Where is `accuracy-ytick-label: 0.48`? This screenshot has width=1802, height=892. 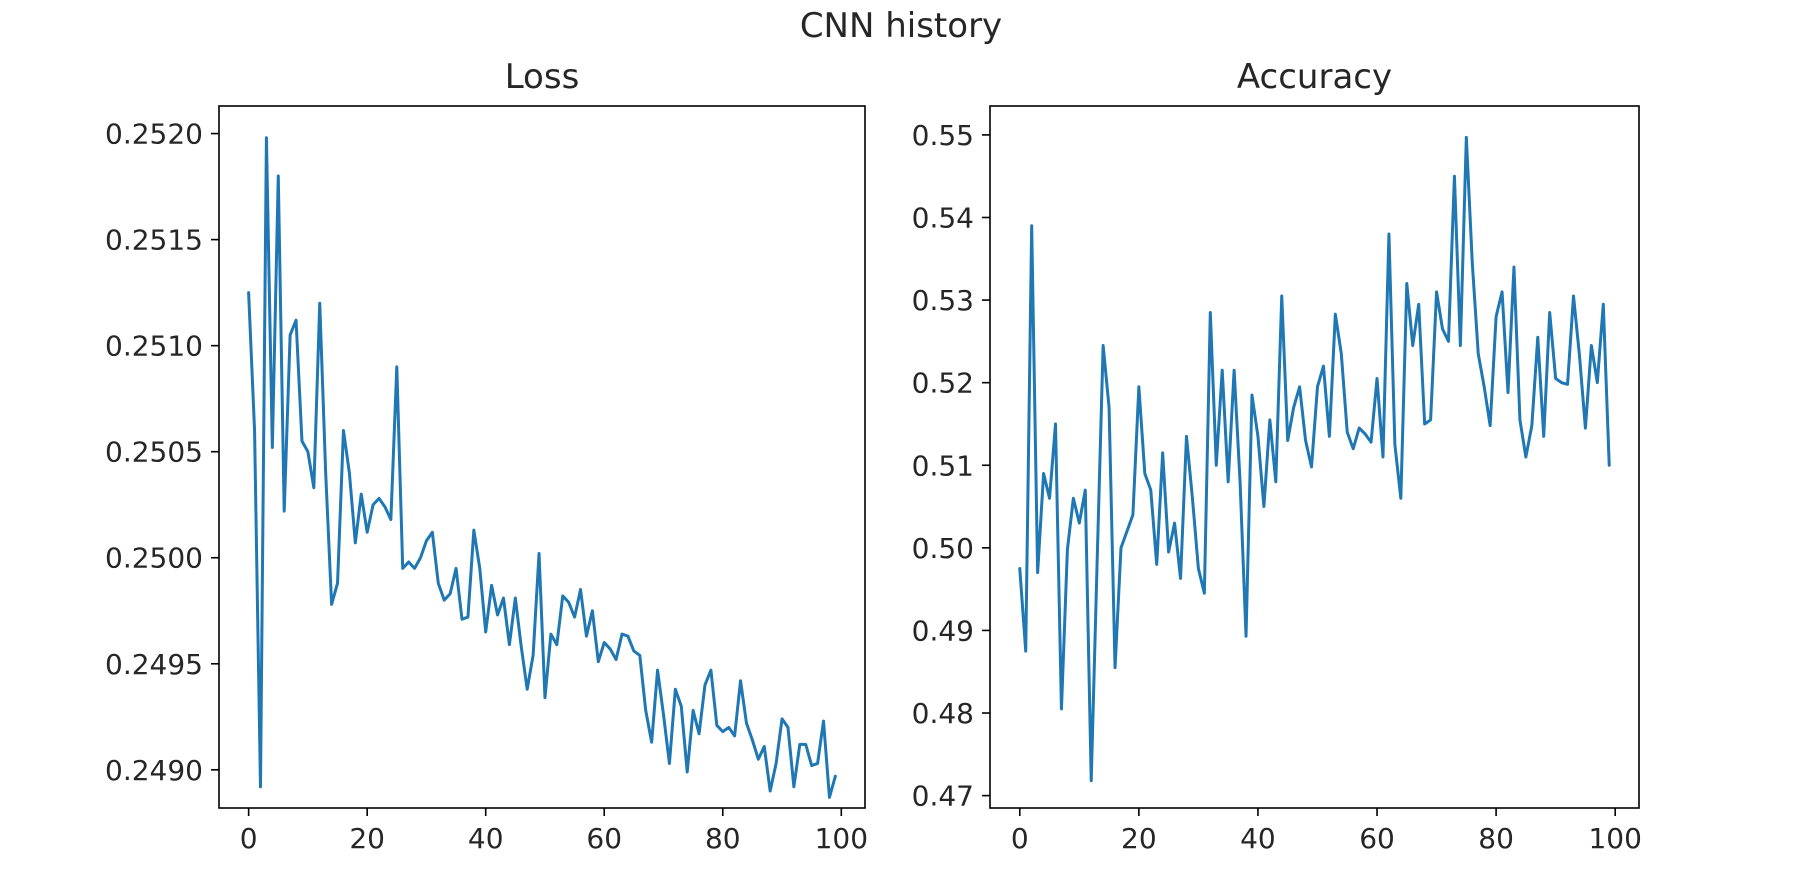 accuracy-ytick-label: 0.48 is located at coordinates (943, 713).